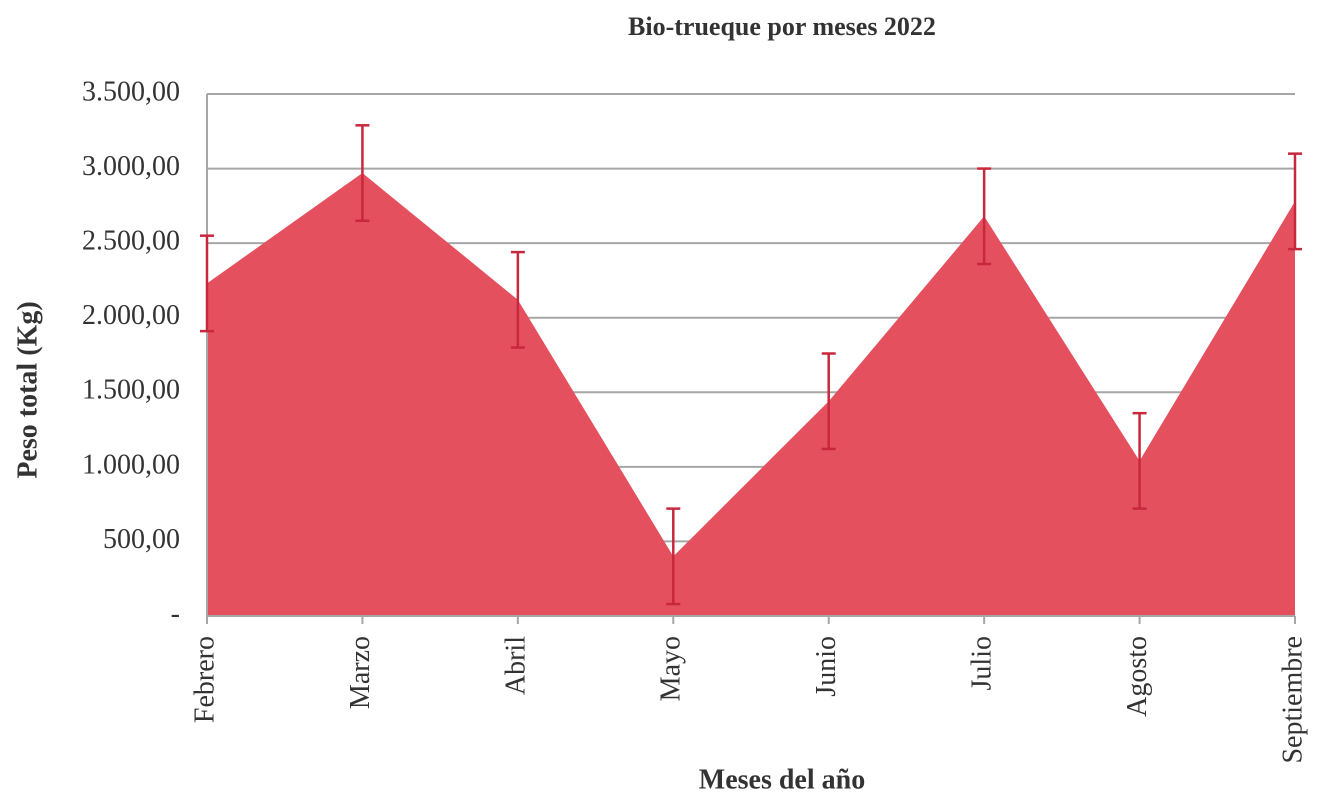  I want to click on y-axis-label: Peso total (Kg), so click(27, 389).